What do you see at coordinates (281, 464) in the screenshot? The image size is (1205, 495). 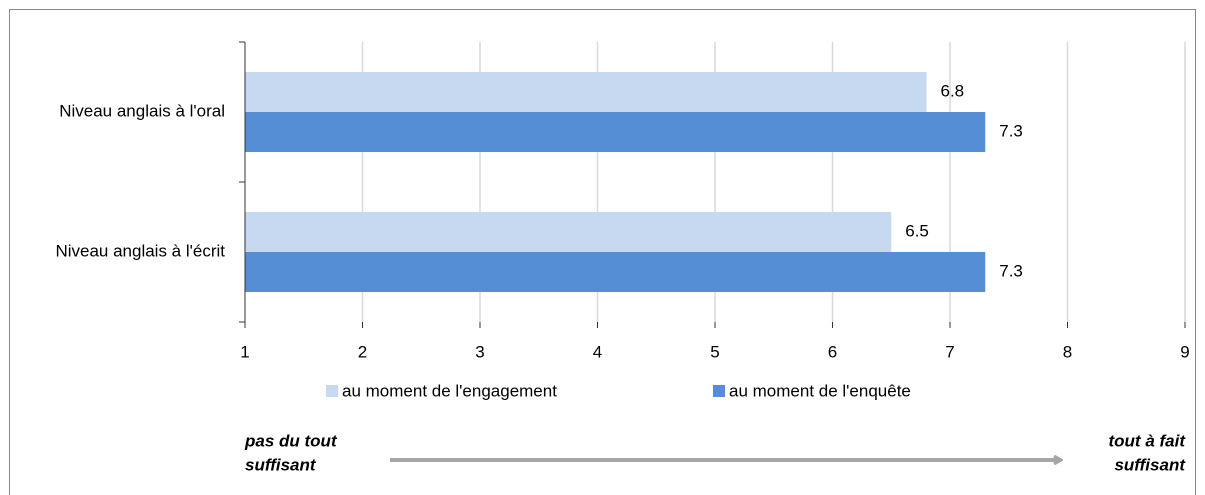 I see `annotation-left: suffisant` at bounding box center [281, 464].